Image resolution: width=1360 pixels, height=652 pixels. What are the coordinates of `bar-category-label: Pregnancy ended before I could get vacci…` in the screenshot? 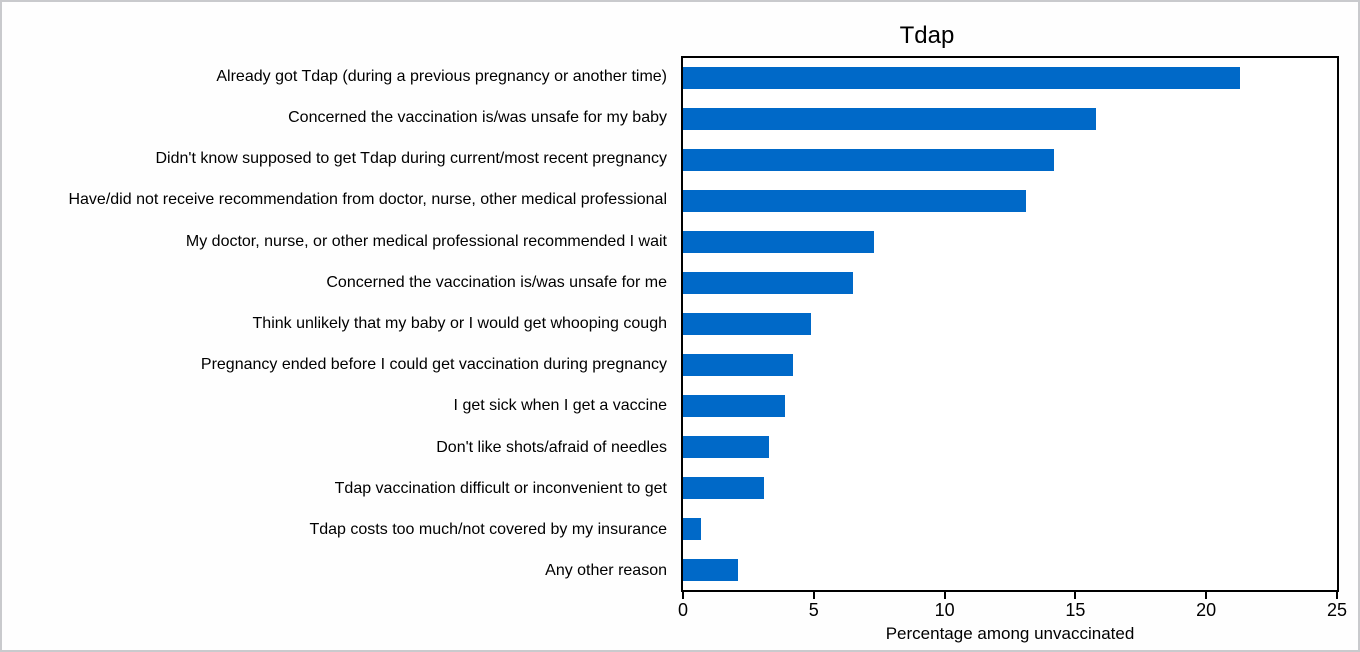 It's located at (433, 365).